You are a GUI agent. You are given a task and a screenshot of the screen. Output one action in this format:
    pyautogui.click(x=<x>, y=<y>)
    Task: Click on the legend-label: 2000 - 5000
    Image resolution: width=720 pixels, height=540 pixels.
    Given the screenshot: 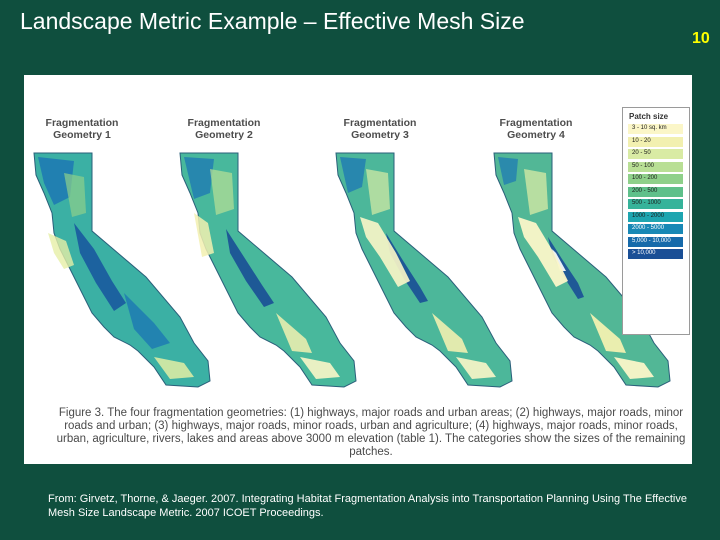 What is the action you would take?
    pyautogui.click(x=648, y=228)
    